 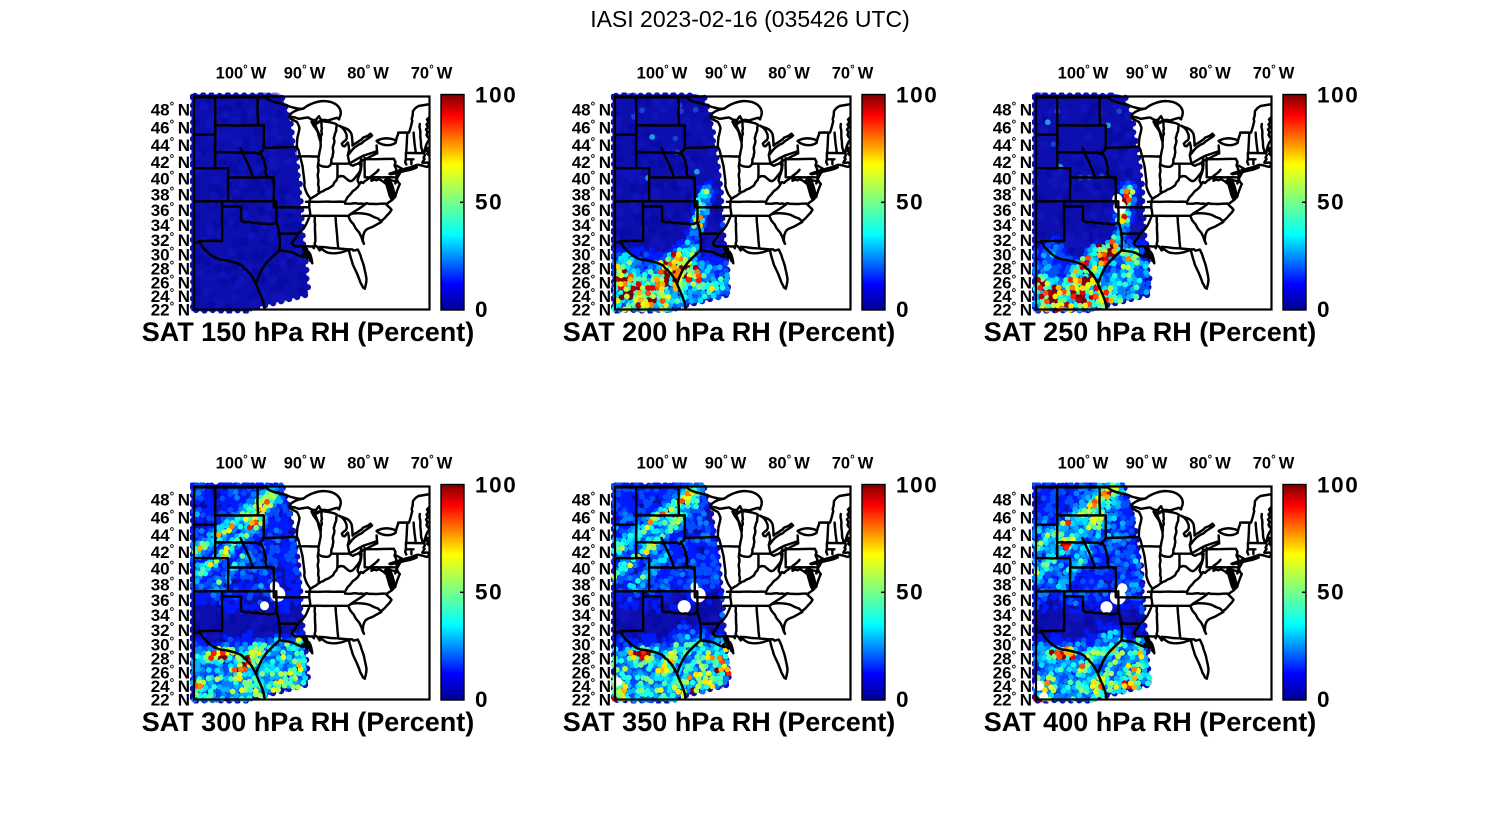 What do you see at coordinates (308, 332) in the screenshot?
I see `svg-text: SAT 150 hPa RH (Percent)` at bounding box center [308, 332].